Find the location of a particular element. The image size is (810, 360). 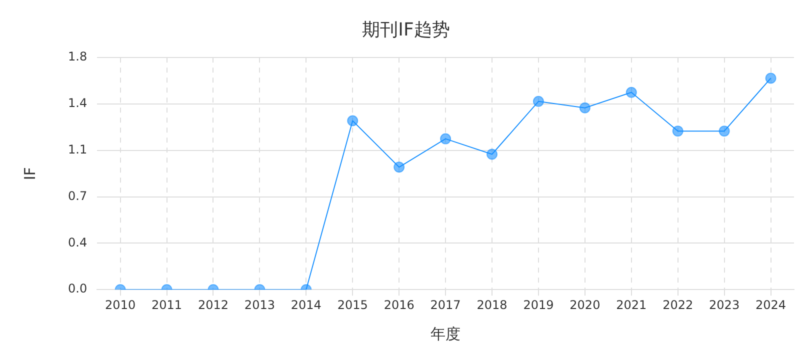

y-tick-label: 1.8 is located at coordinates (78, 57).